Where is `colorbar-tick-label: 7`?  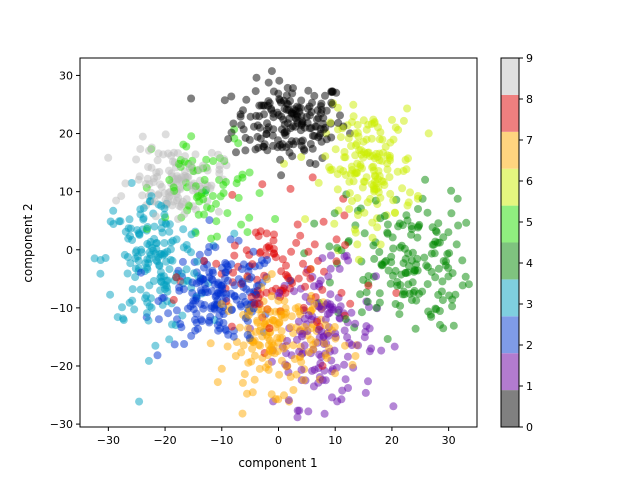 colorbar-tick-label: 7 is located at coordinates (529, 140).